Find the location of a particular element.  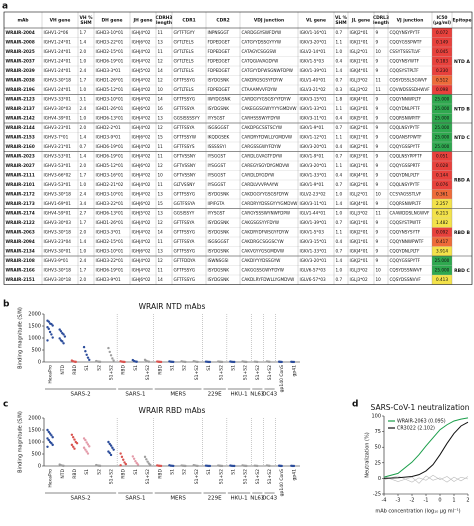

table-cell: WRAIR-2039 is located at coordinates (20, 70).